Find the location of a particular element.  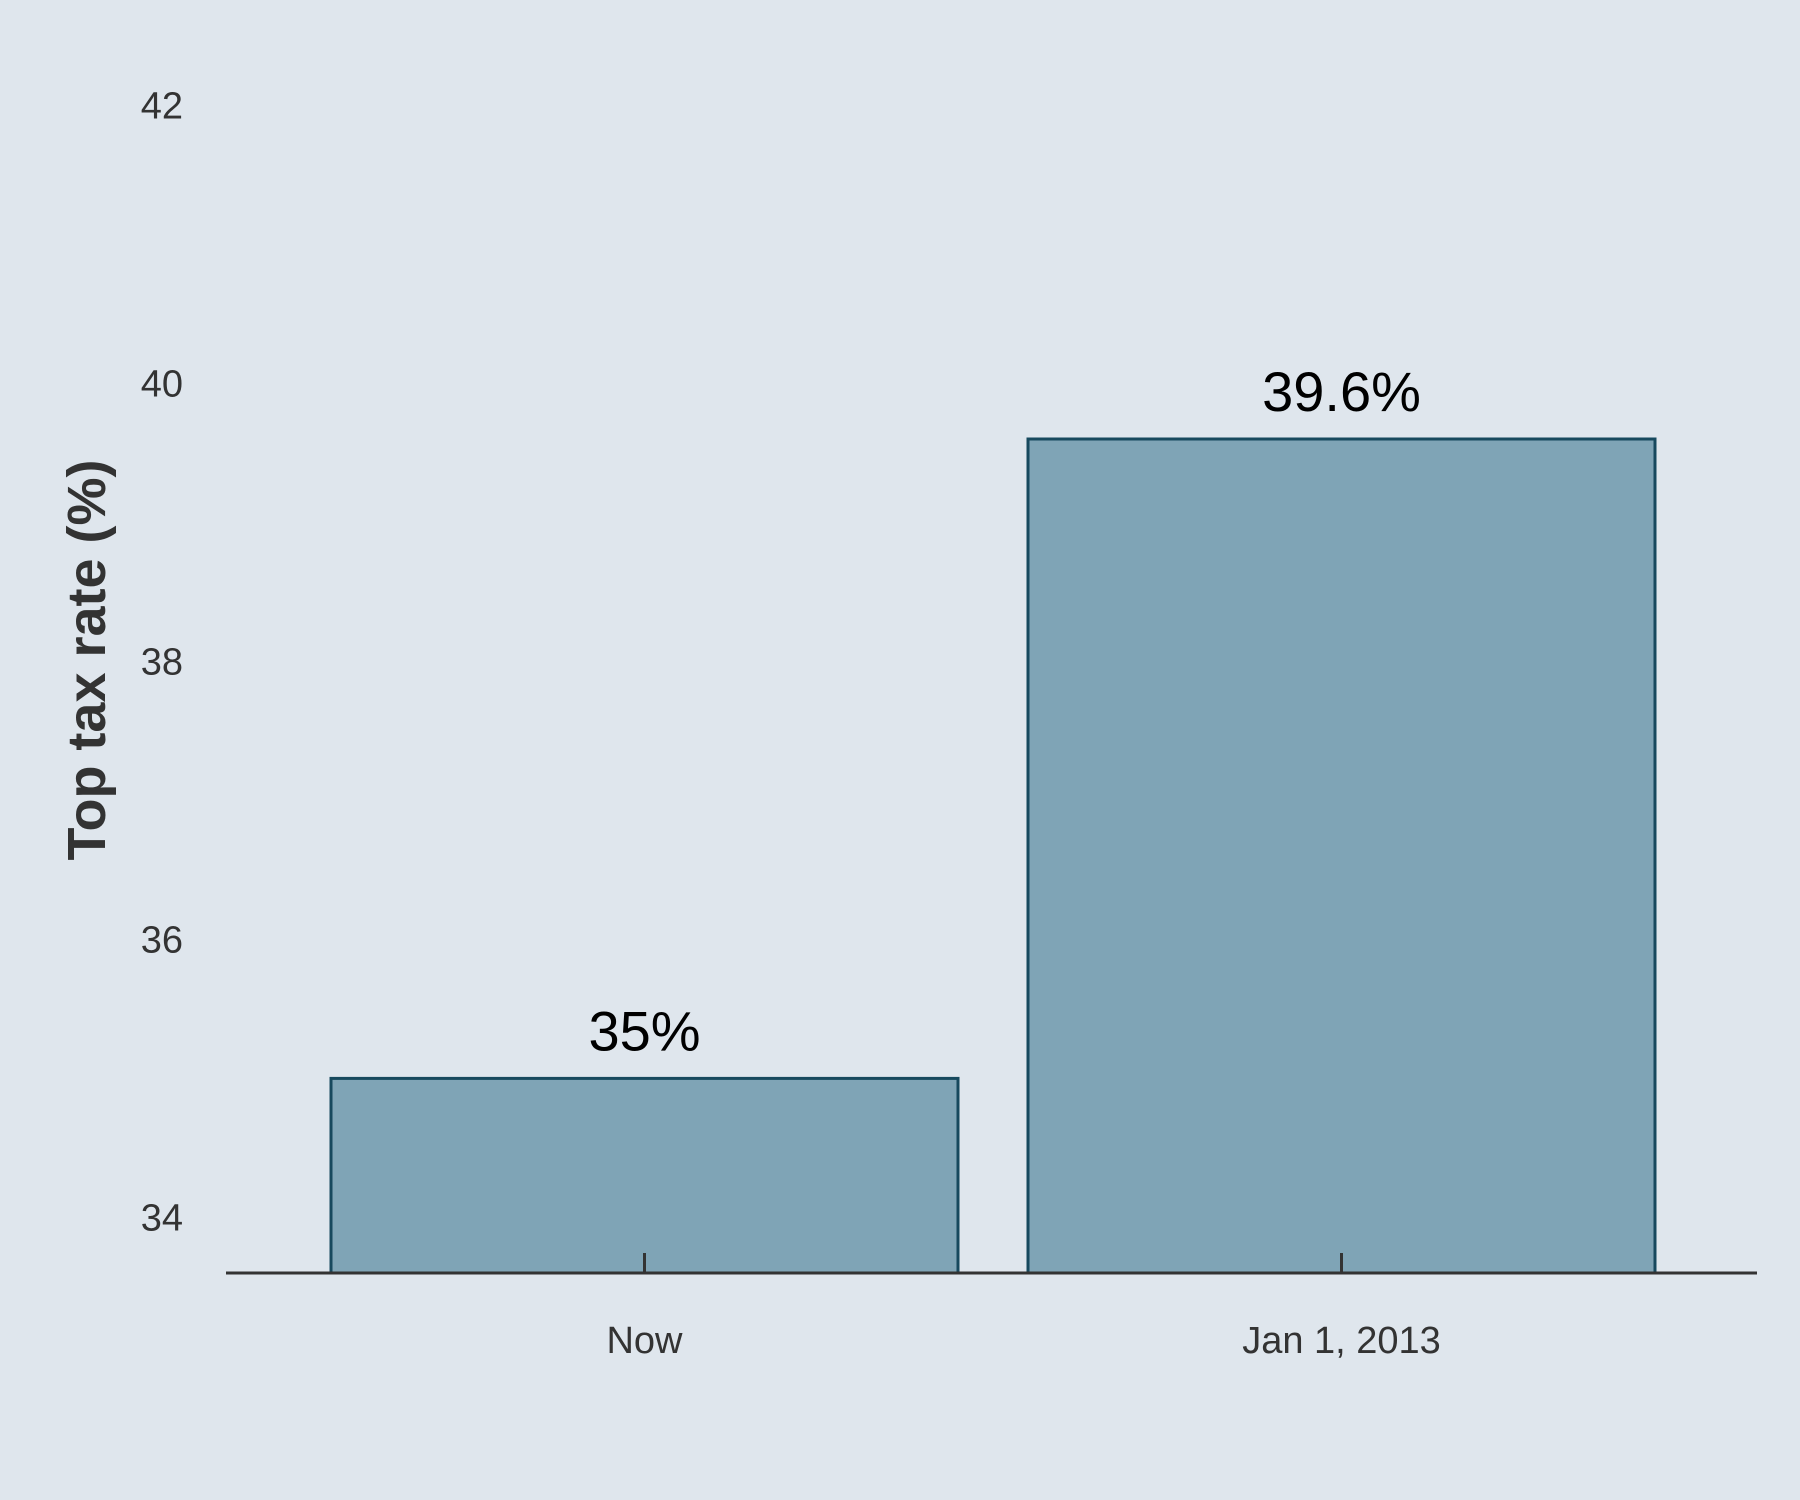

y-axis-ticks: 34 36 38 40 42 is located at coordinates (162, 662).